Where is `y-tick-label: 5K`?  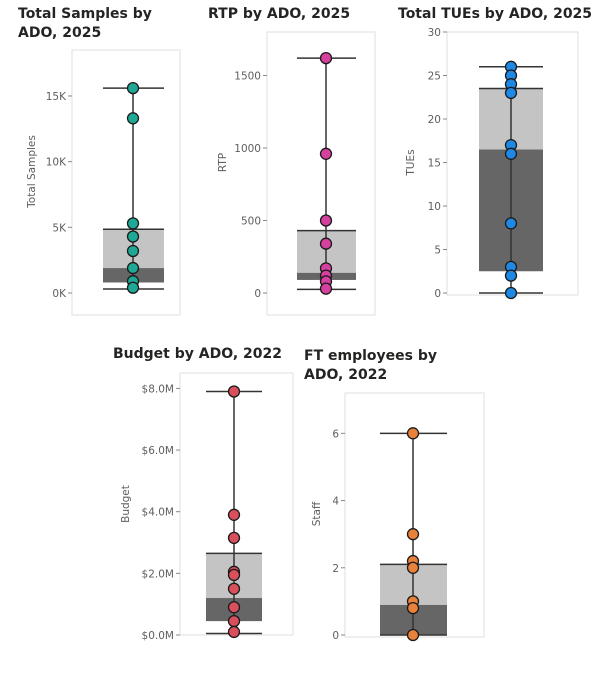
y-tick-label: 5K is located at coordinates (59, 228).